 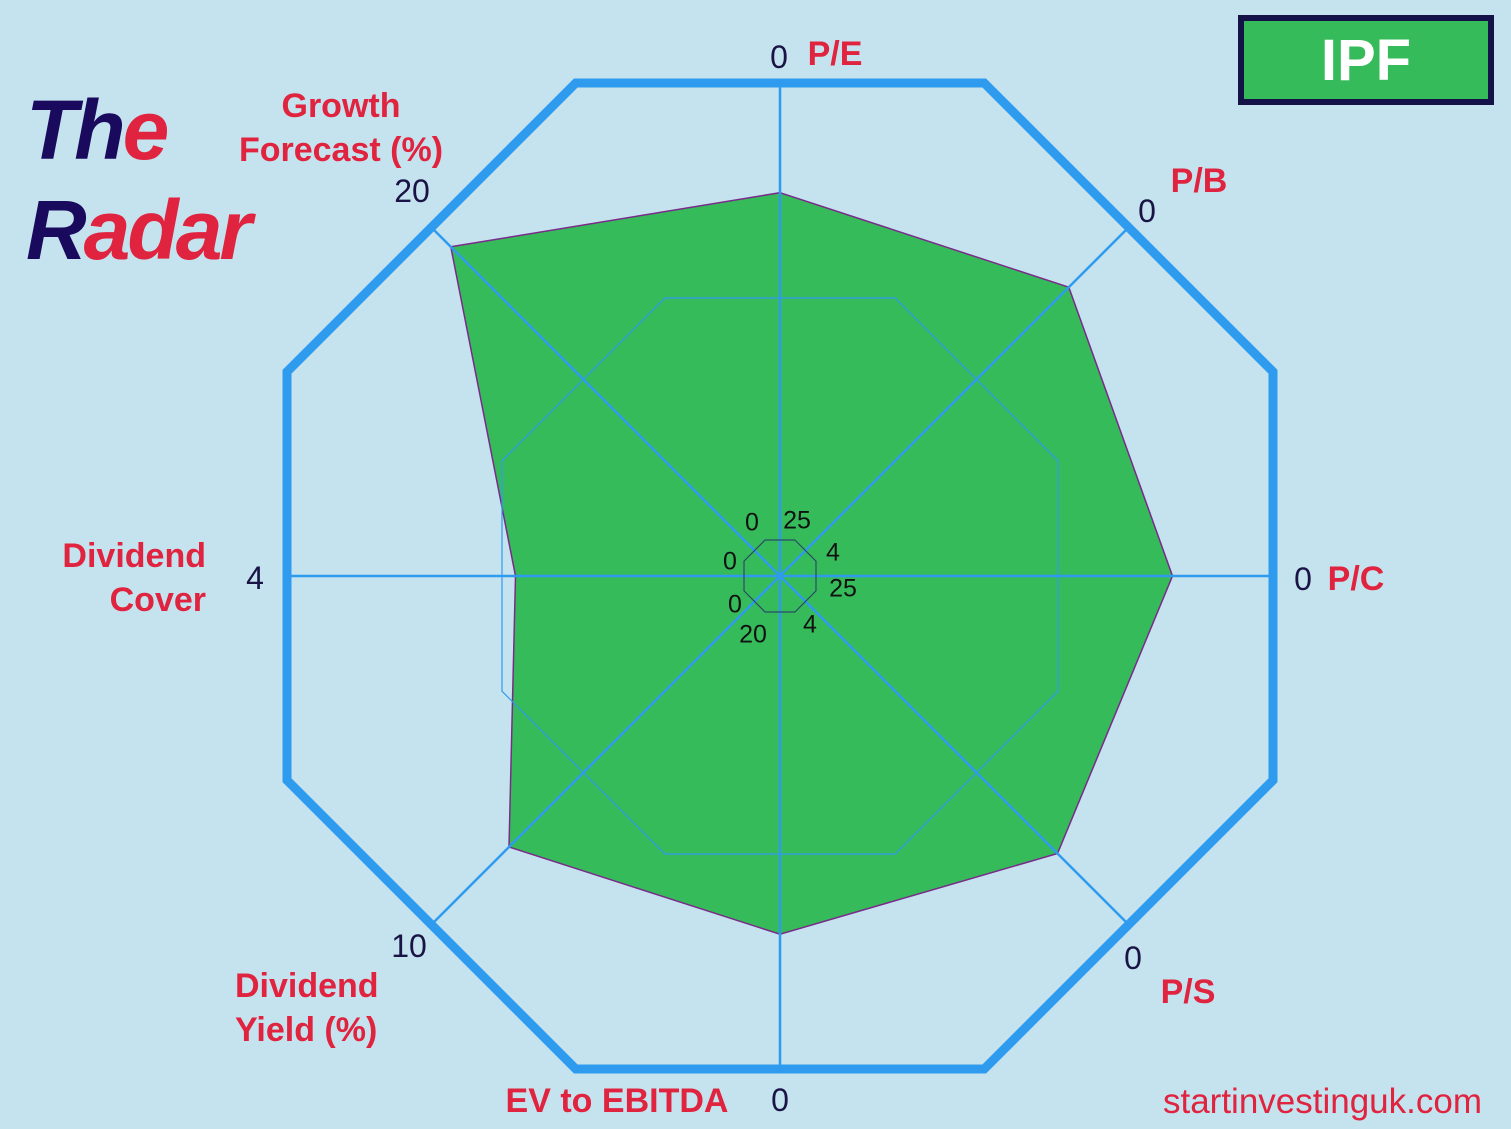 I want to click on title-radar-adar: adar, so click(x=167, y=230).